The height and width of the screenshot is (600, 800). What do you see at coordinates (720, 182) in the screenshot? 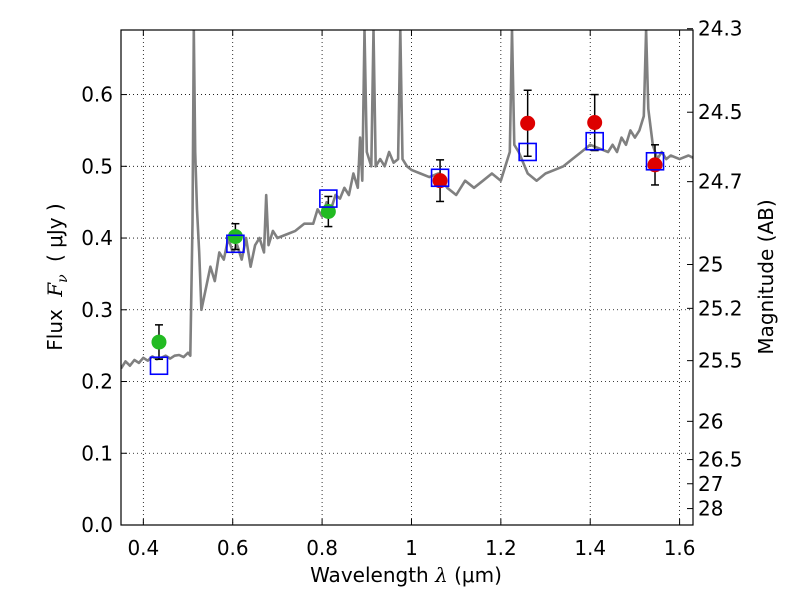
I see `right-tick-label: 24.7` at bounding box center [720, 182].